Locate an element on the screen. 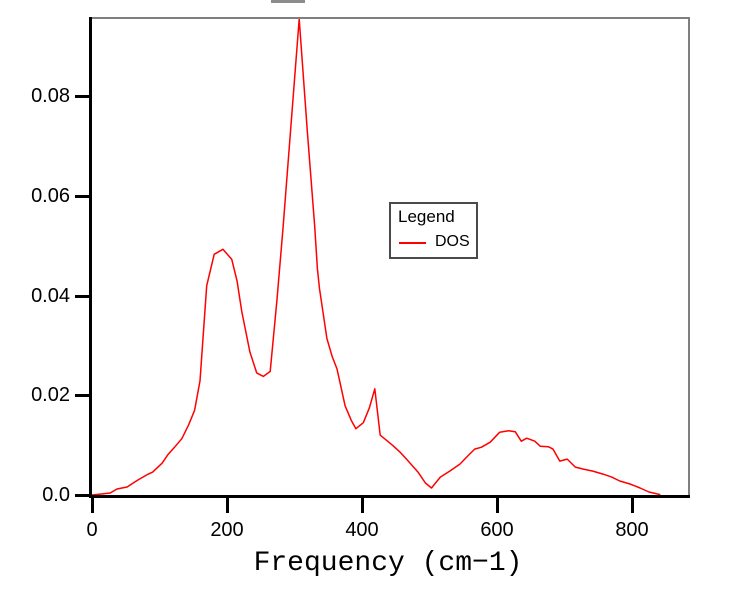 This screenshot has height=599, width=738. x-axis-title: Frequency (cm−1) is located at coordinates (388, 563).